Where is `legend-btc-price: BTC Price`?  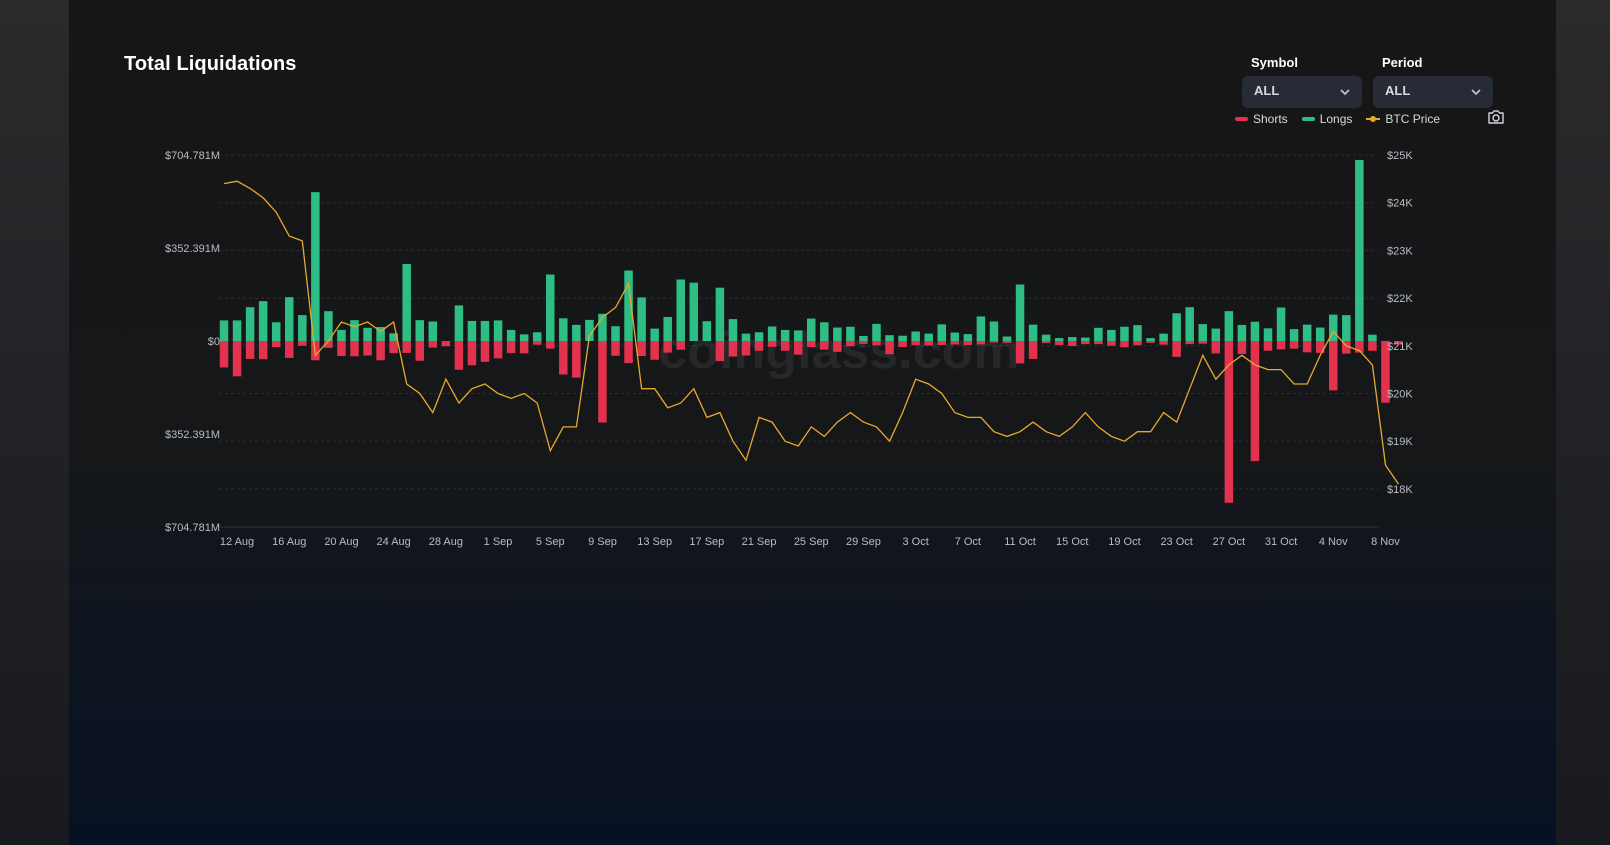 legend-btc-price: BTC Price is located at coordinates (1403, 119).